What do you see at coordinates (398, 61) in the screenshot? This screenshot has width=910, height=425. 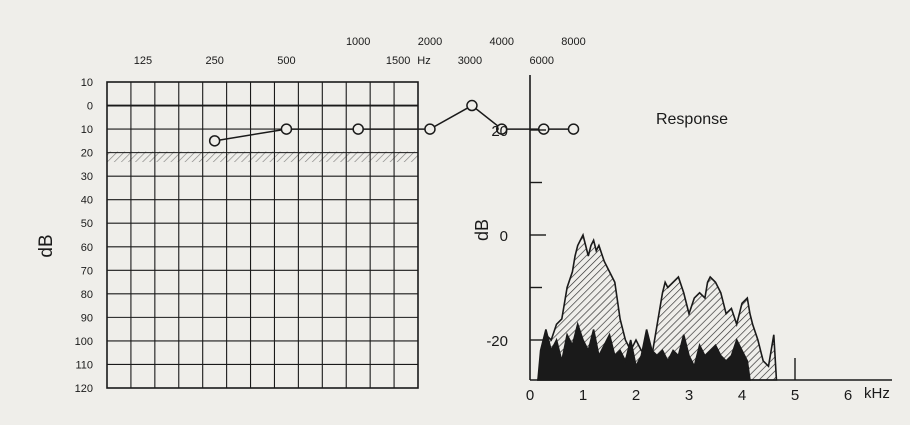 I see `audiogram-freq-label-bottom: 1500` at bounding box center [398, 61].